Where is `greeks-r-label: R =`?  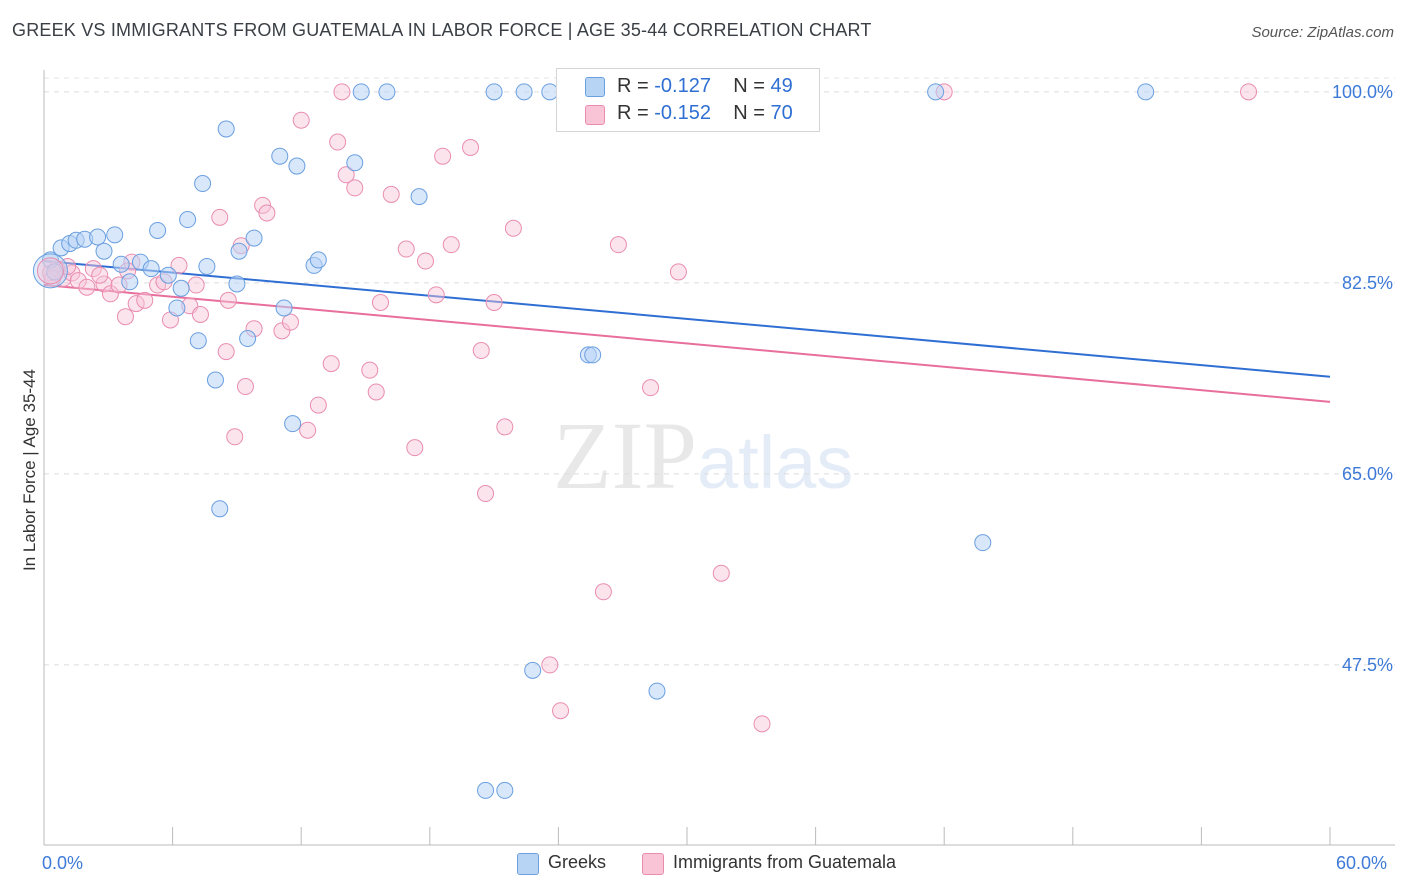
greeks-r-label: R = is located at coordinates (636, 86).